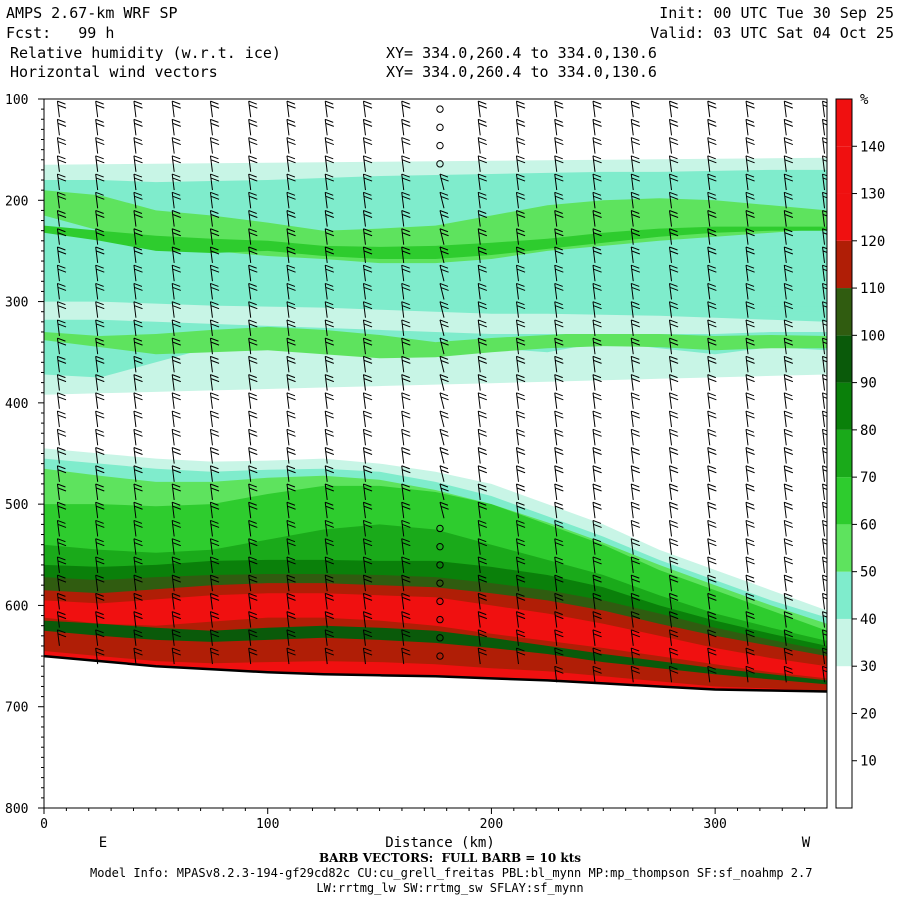 This screenshot has height=900, width=900. Describe the element at coordinates (714, 824) in the screenshot. I see `x-tick-label: 300` at that location.